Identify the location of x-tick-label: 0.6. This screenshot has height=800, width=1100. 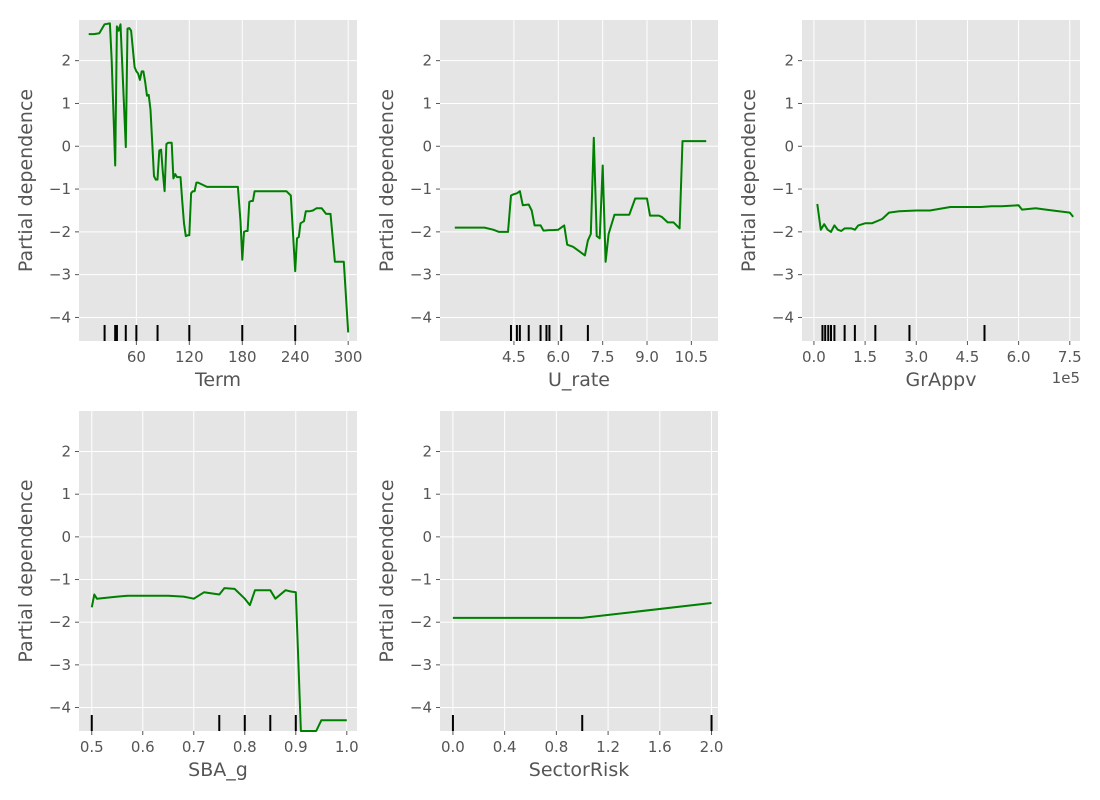
(143, 747).